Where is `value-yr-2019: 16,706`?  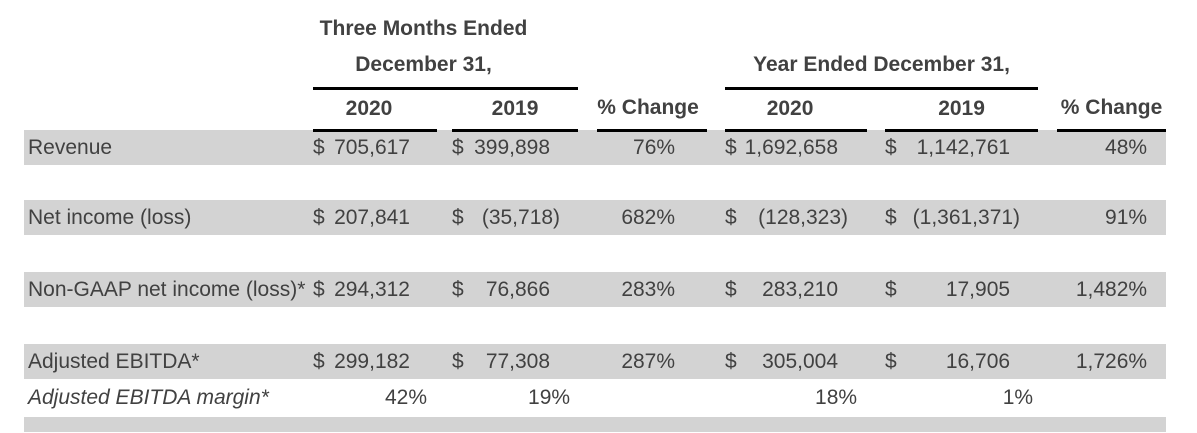
value-yr-2019: 16,706 is located at coordinates (978, 361).